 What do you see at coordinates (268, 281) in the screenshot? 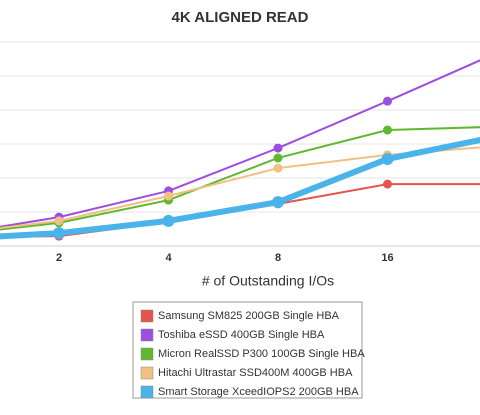
I see `x-axis-label: # of Outstanding I/Os` at bounding box center [268, 281].